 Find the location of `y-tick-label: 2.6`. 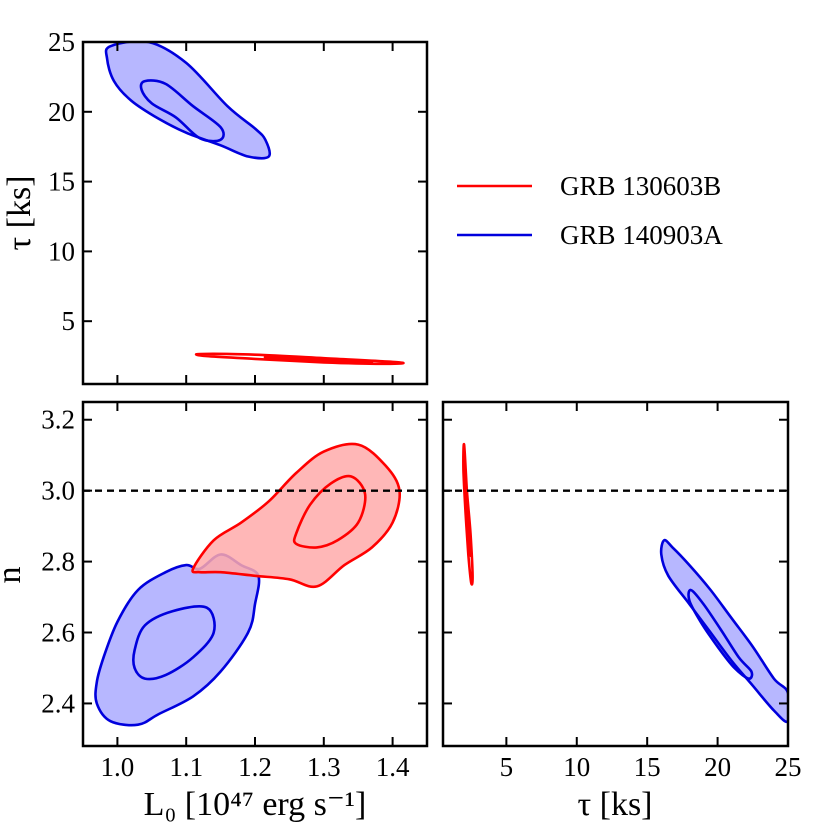

y-tick-label: 2.6 is located at coordinates (58, 633).